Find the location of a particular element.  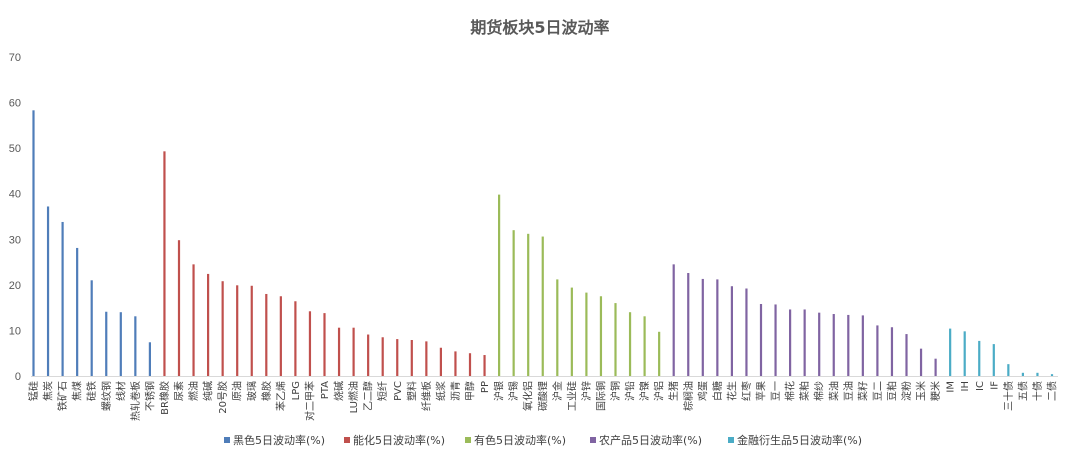

x-tick-label: 对二甲苯 is located at coordinates (309, 401).